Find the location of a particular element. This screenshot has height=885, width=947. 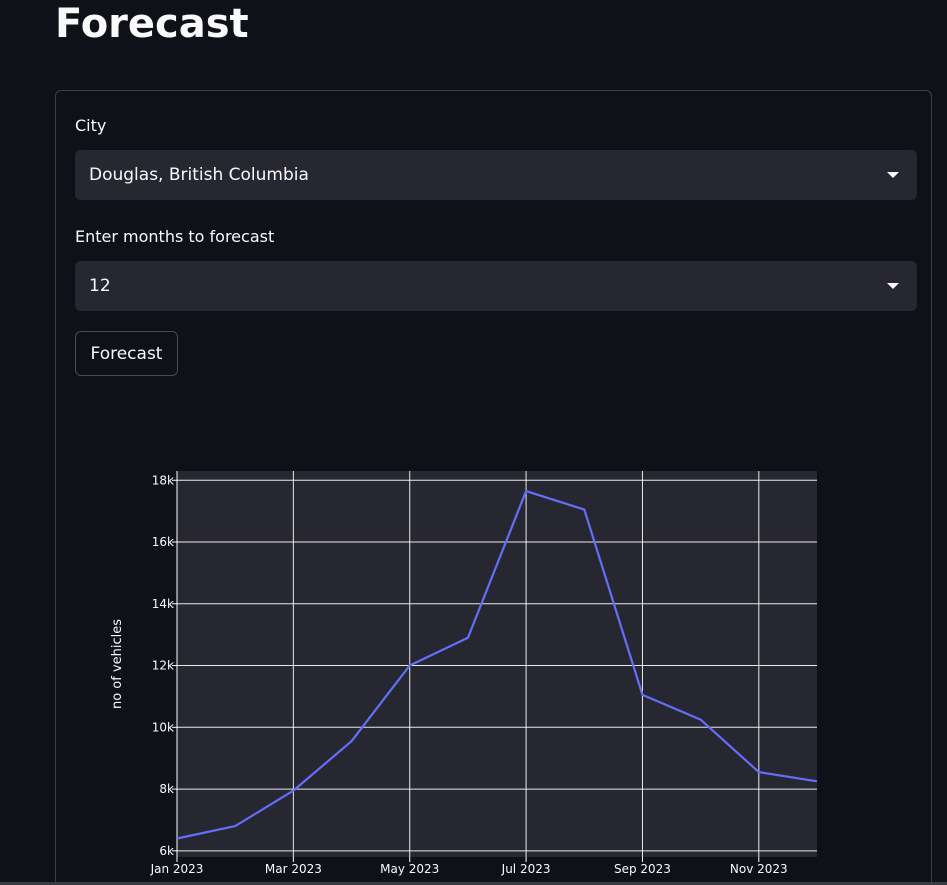

y-tick-label: 14k is located at coordinates (163, 604).